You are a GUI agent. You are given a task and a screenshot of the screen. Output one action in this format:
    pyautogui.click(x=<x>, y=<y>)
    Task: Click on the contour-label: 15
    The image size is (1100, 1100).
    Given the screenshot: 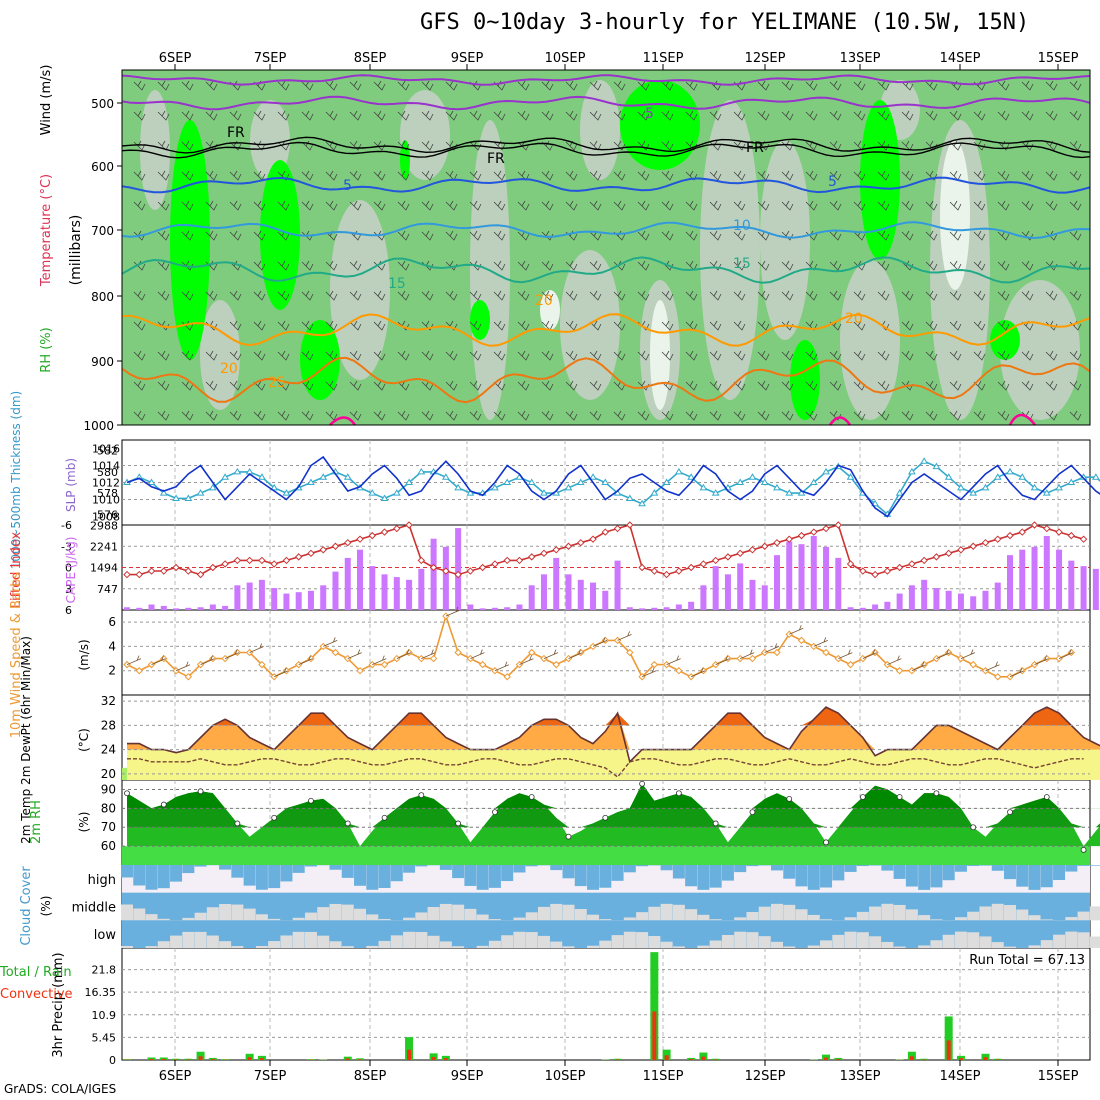 What is the action you would take?
    pyautogui.click(x=397, y=284)
    